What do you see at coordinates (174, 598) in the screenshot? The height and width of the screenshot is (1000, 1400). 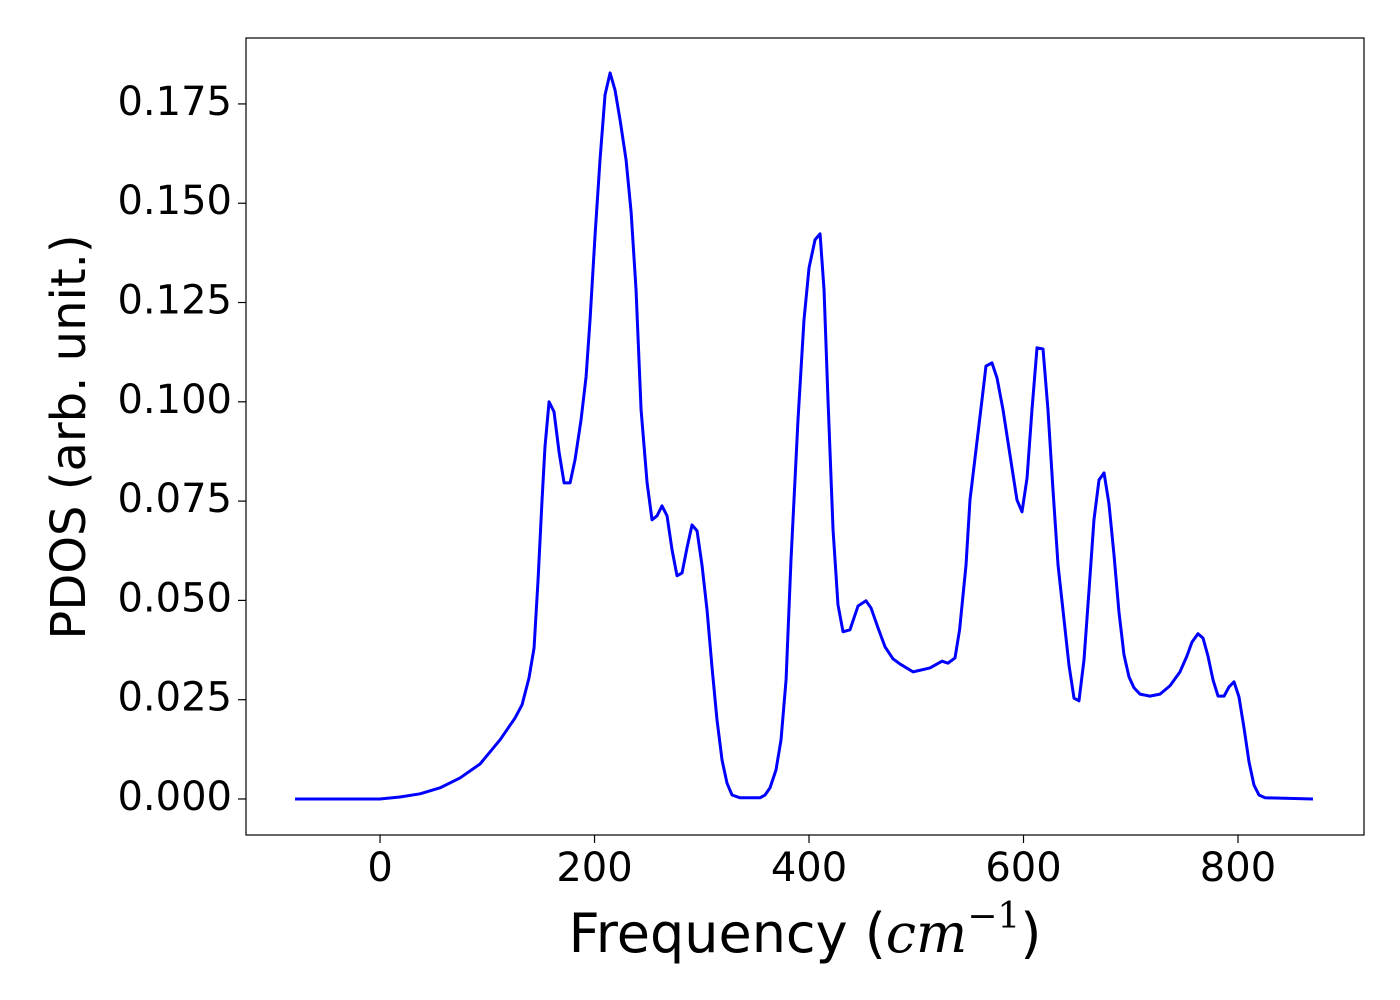 I see `y-tick-label: 0.050` at bounding box center [174, 598].